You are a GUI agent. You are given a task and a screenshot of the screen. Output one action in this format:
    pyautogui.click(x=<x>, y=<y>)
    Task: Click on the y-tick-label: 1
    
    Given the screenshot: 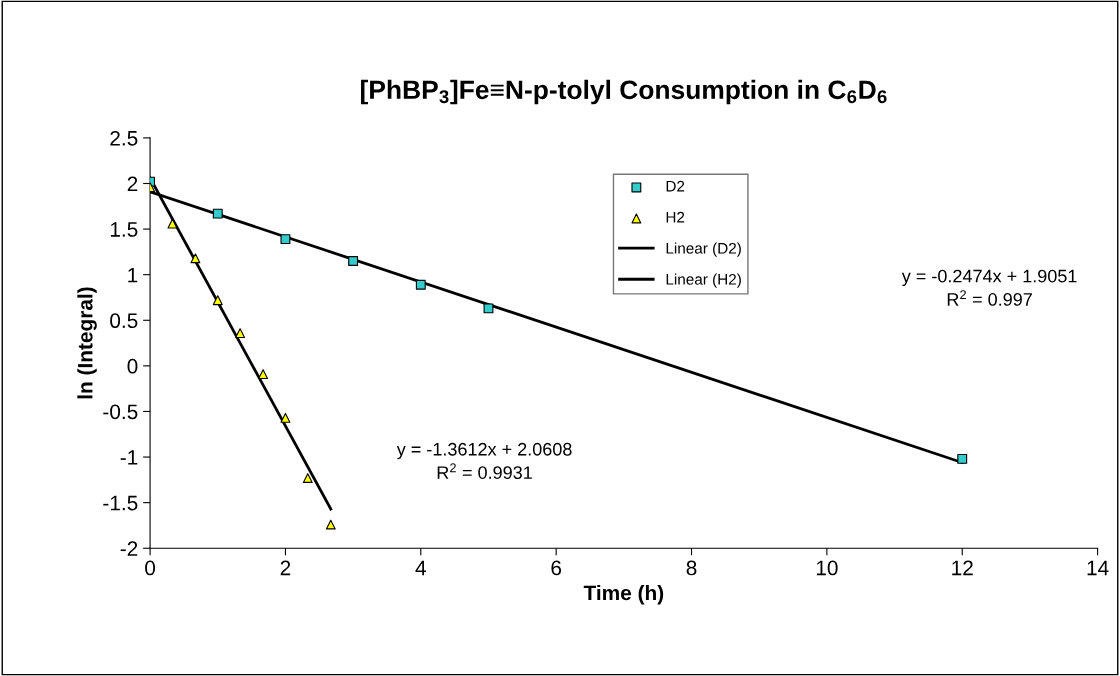 What is the action you would take?
    pyautogui.click(x=133, y=275)
    